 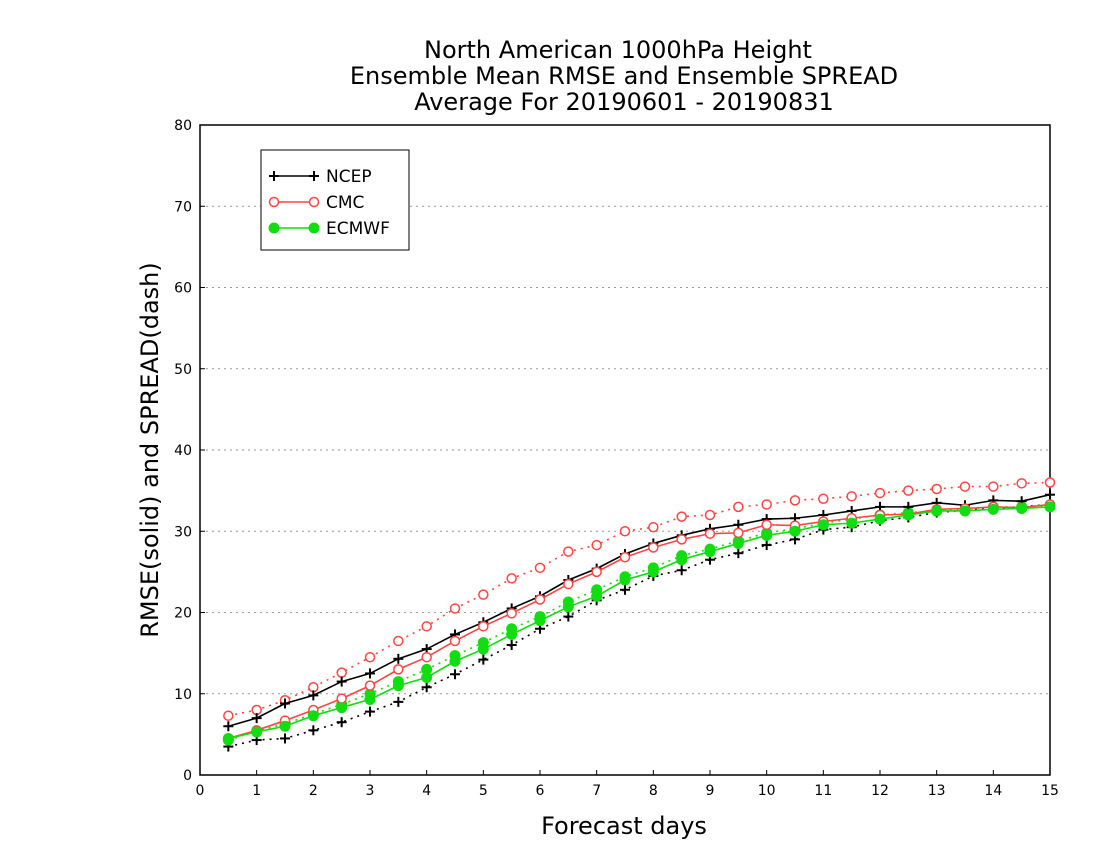 I want to click on legend: NCEP CMC ECMWF, so click(x=335, y=200).